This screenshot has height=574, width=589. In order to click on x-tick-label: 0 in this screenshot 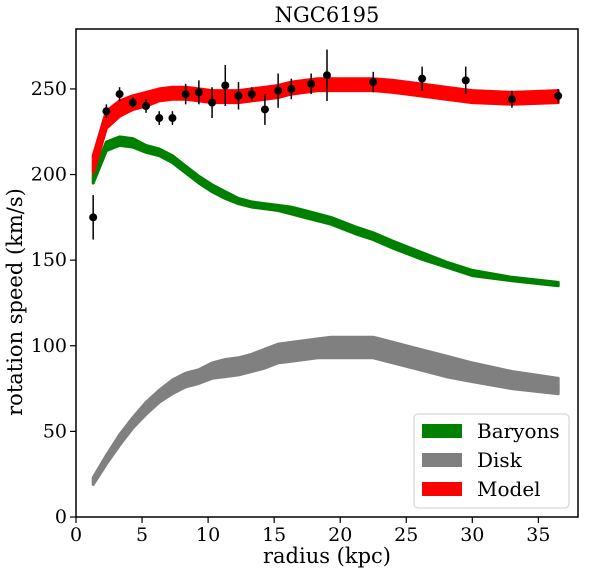, I will do `click(76, 535)`.